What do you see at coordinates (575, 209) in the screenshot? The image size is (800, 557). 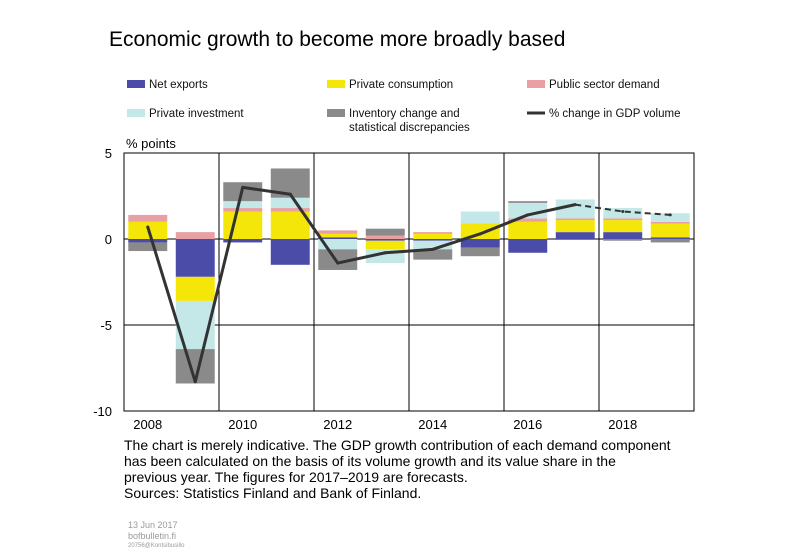 I see `bar-private-investment-2017` at bounding box center [575, 209].